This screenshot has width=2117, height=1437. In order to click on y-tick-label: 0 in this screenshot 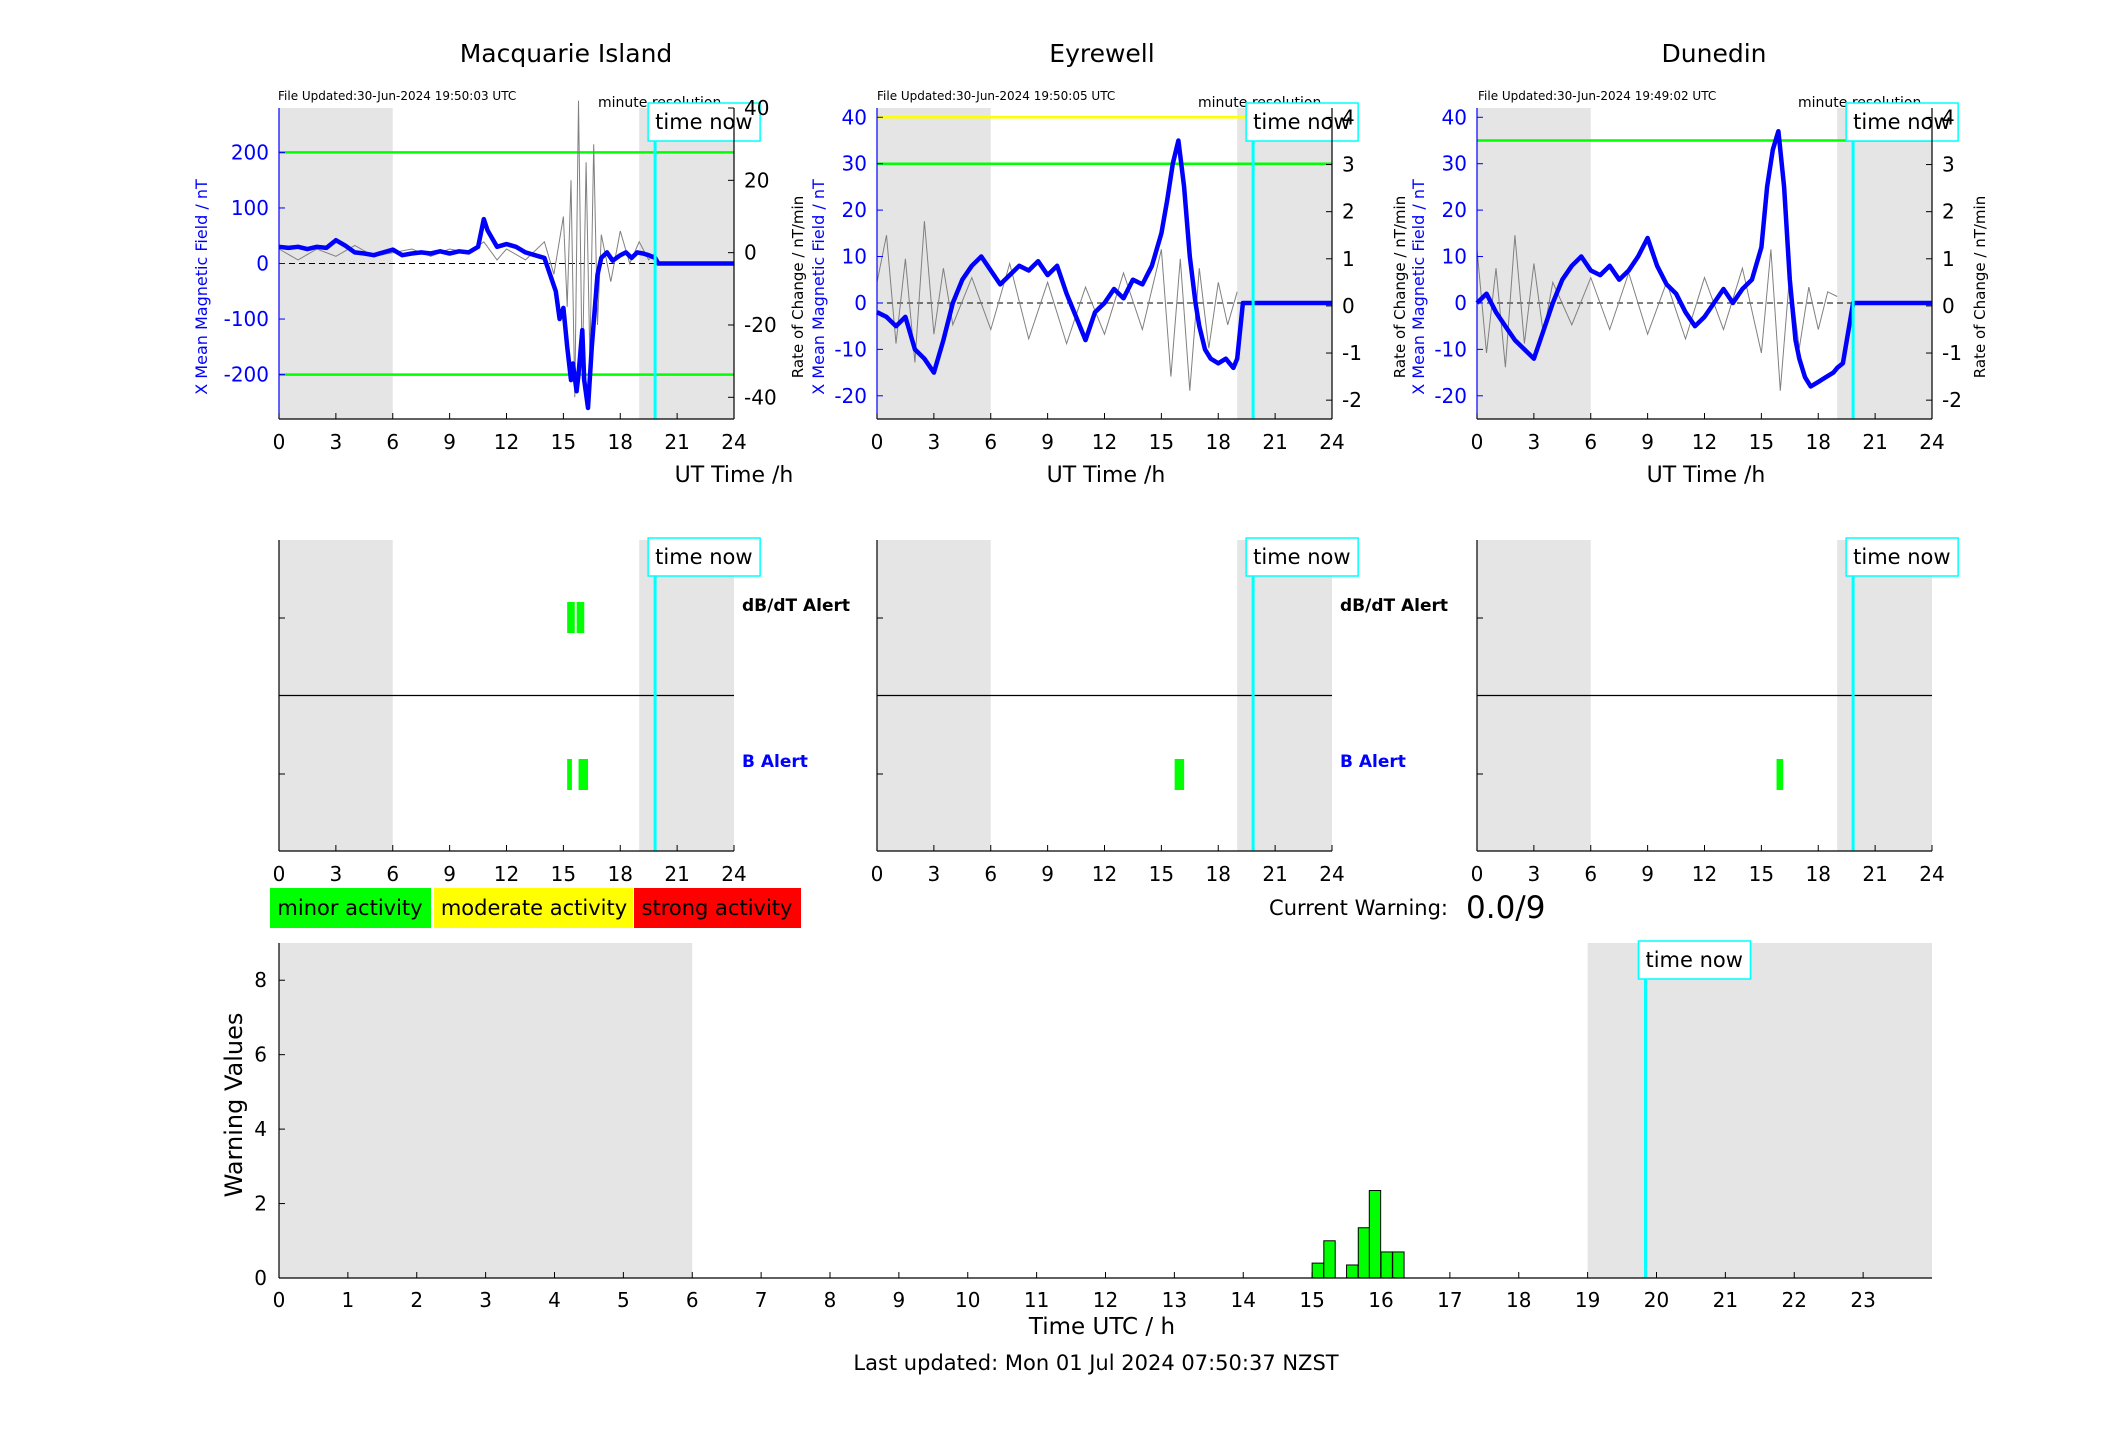, I will do `click(260, 1278)`.